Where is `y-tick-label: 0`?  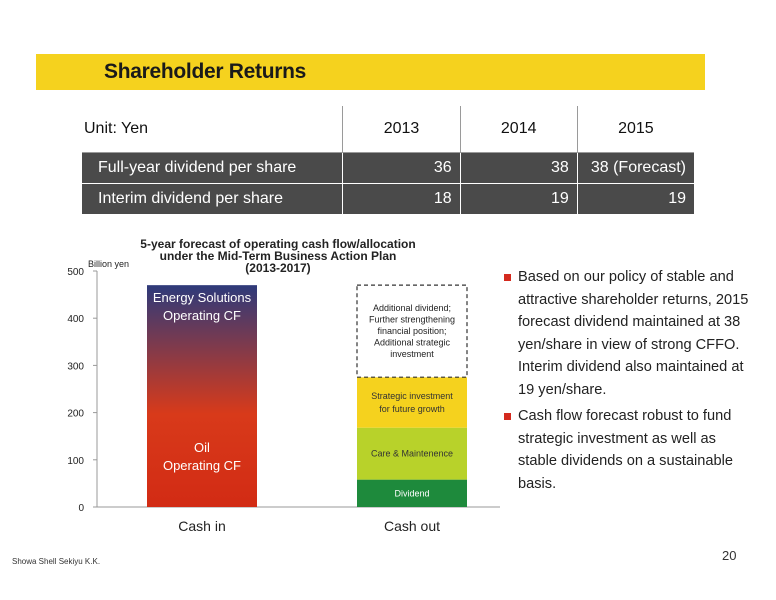 y-tick-label: 0 is located at coordinates (81, 508).